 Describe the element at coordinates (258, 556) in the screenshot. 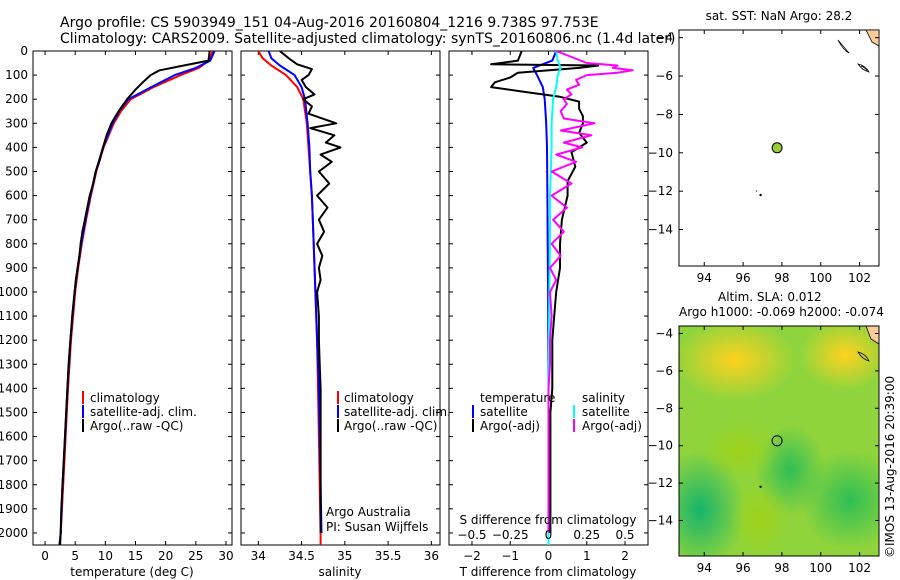

I see `x-tick-label: 34` at that location.